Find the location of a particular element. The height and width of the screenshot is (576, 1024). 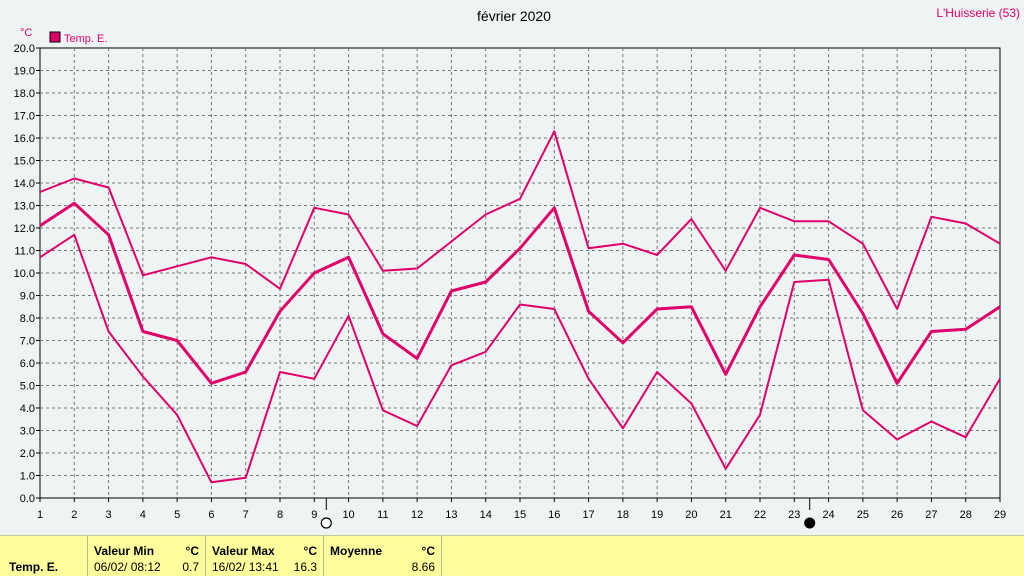

y-tick-label: 15.0 is located at coordinates (24, 162).